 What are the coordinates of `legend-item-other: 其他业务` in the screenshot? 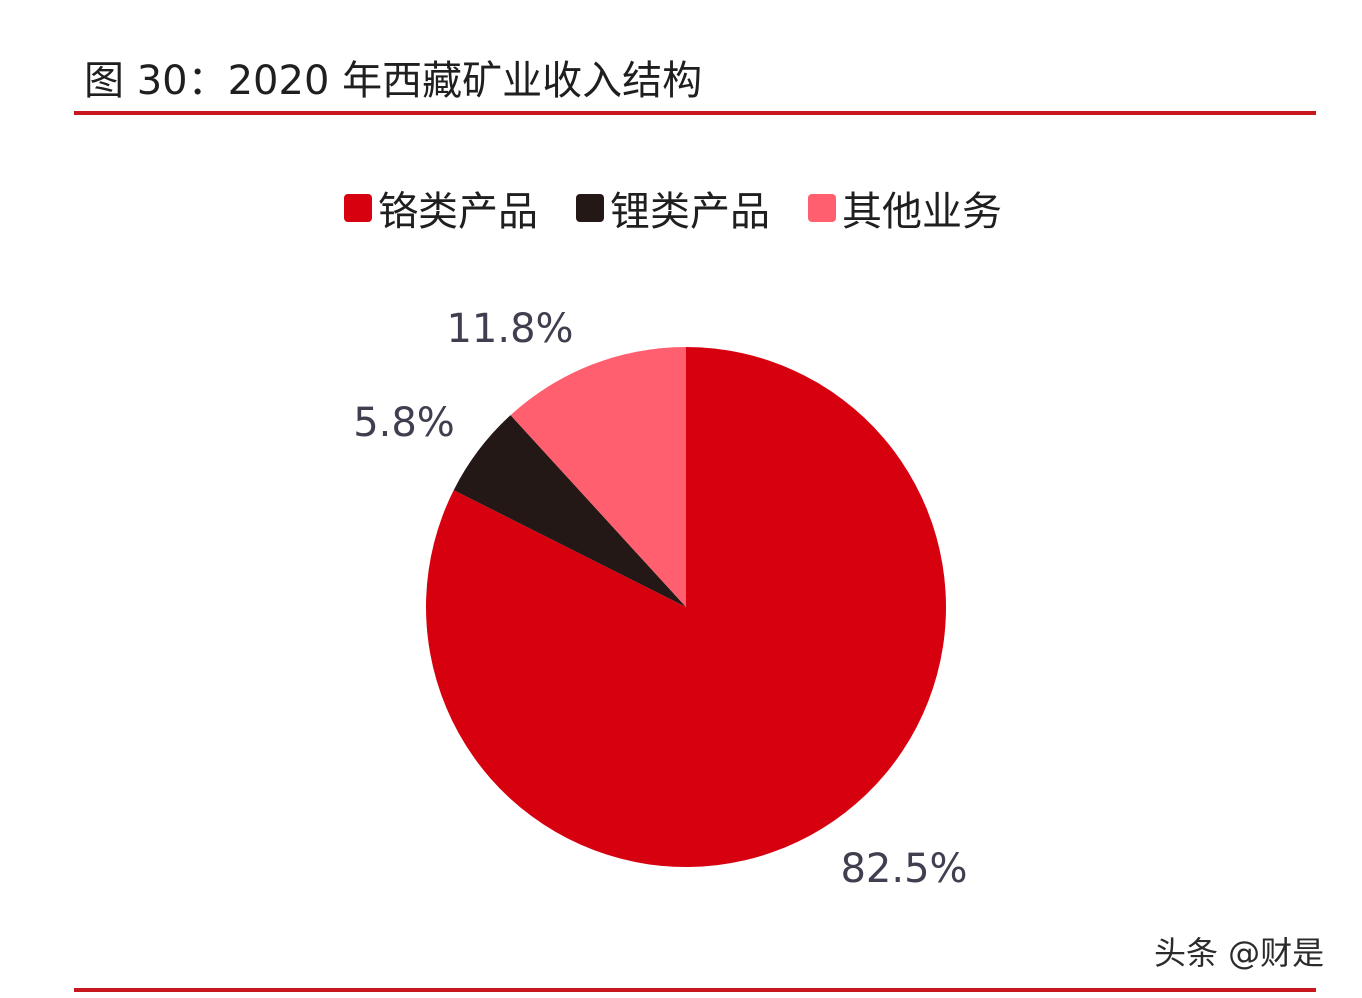 It's located at (905, 208).